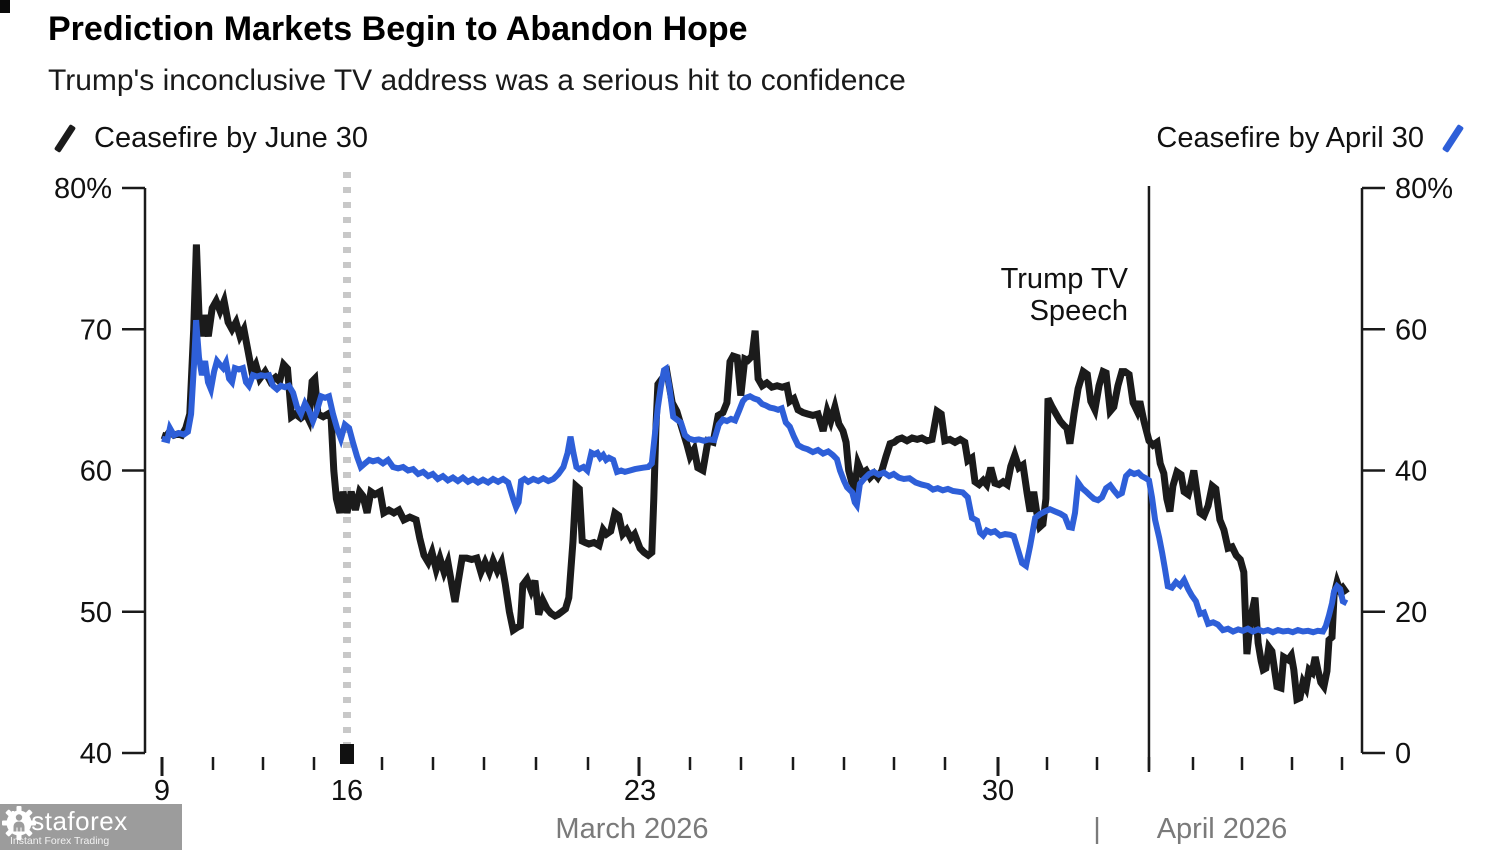  I want to click on legend-item-april30: Ceasefire by April 30, so click(1312, 138).